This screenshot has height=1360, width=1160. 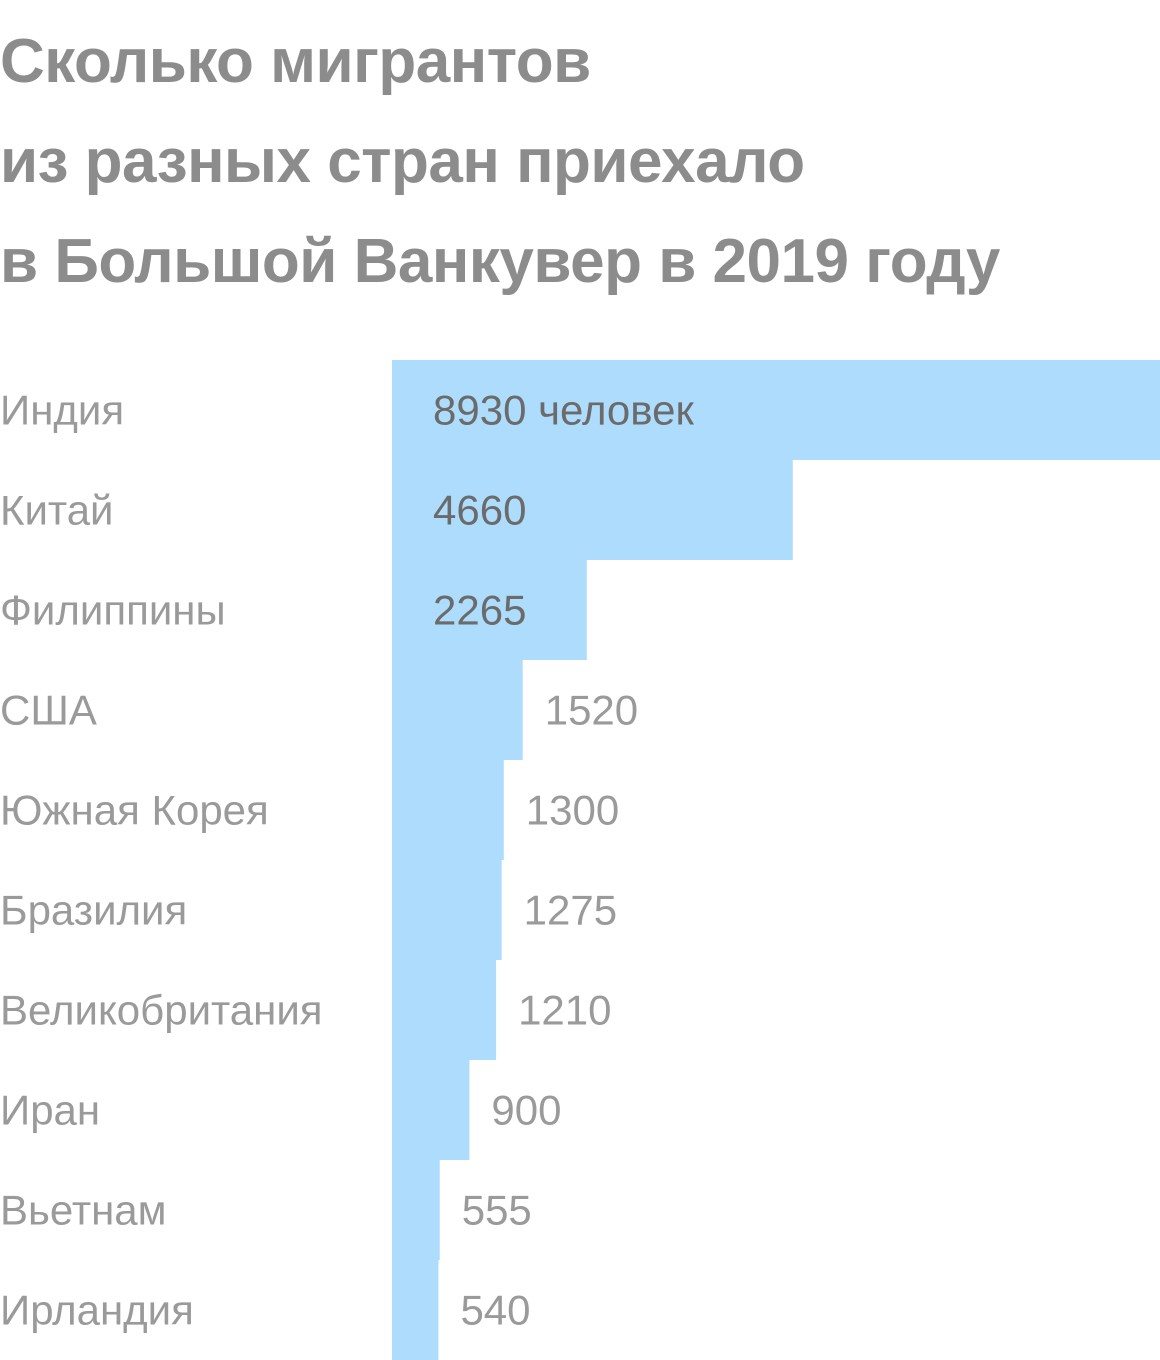 What do you see at coordinates (526, 1110) in the screenshot?
I see `value-label-7: 900` at bounding box center [526, 1110].